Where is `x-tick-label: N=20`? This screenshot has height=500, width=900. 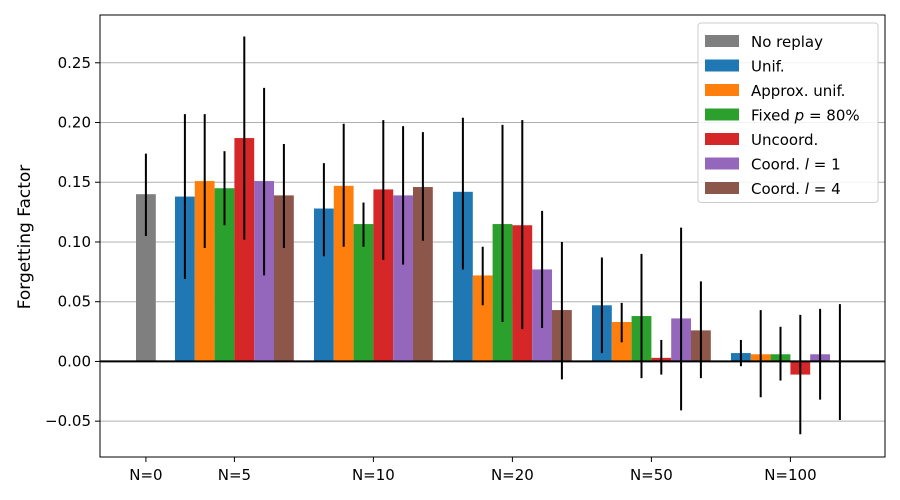
x-tick-label: N=20 is located at coordinates (512, 475).